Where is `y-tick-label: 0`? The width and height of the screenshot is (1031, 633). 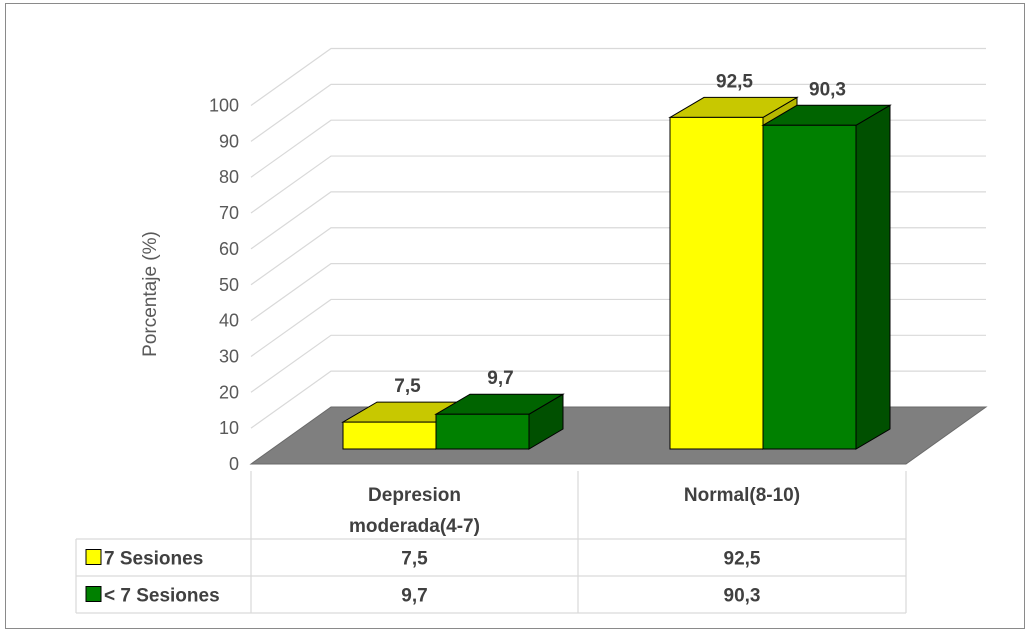
y-tick-label: 0 is located at coordinates (234, 464).